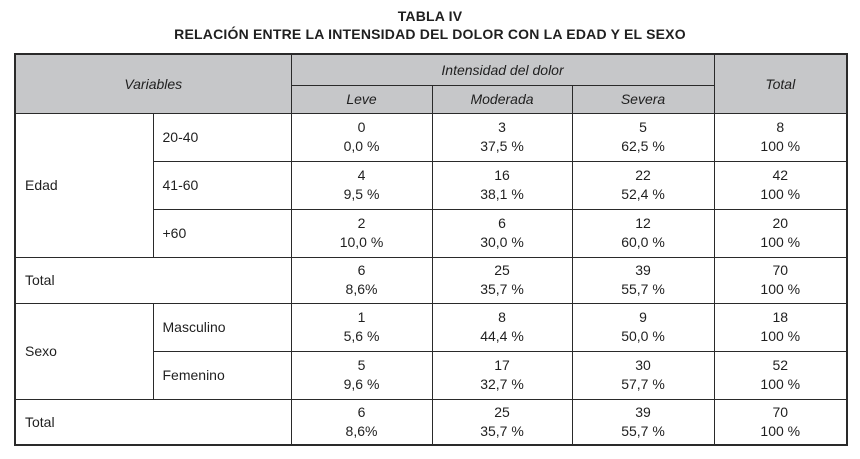  Describe the element at coordinates (643, 185) in the screenshot. I see `cell-severa: 22 52,4 %` at that location.